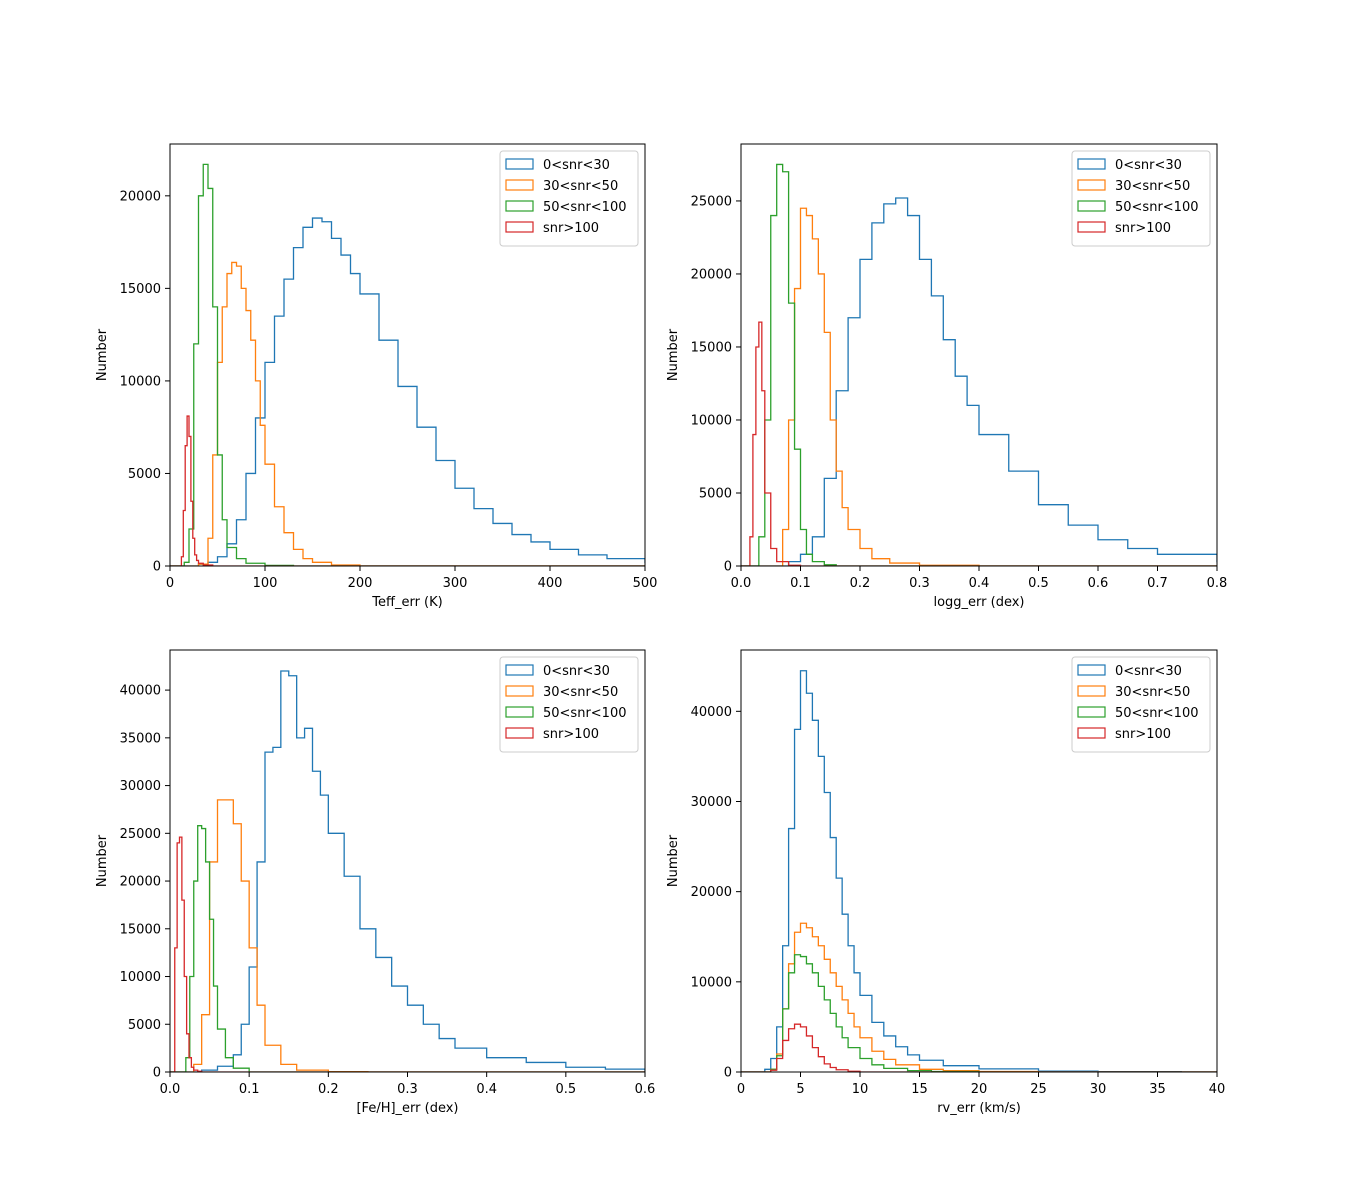  What do you see at coordinates (979, 1108) in the screenshot?
I see `x-axis-label: rv_err (km/s)` at bounding box center [979, 1108].